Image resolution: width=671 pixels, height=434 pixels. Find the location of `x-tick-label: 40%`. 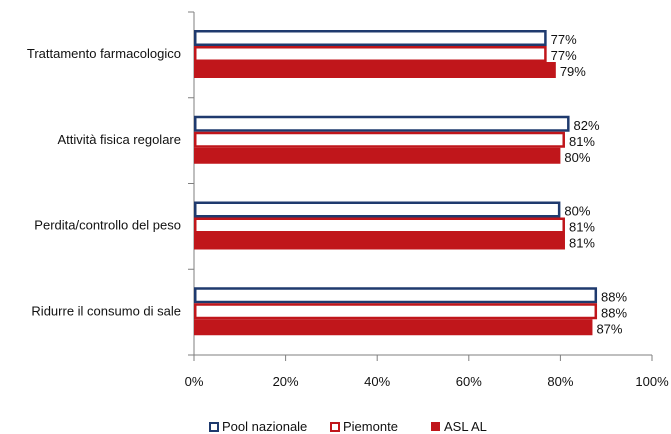

x-tick-label: 40% is located at coordinates (377, 381).